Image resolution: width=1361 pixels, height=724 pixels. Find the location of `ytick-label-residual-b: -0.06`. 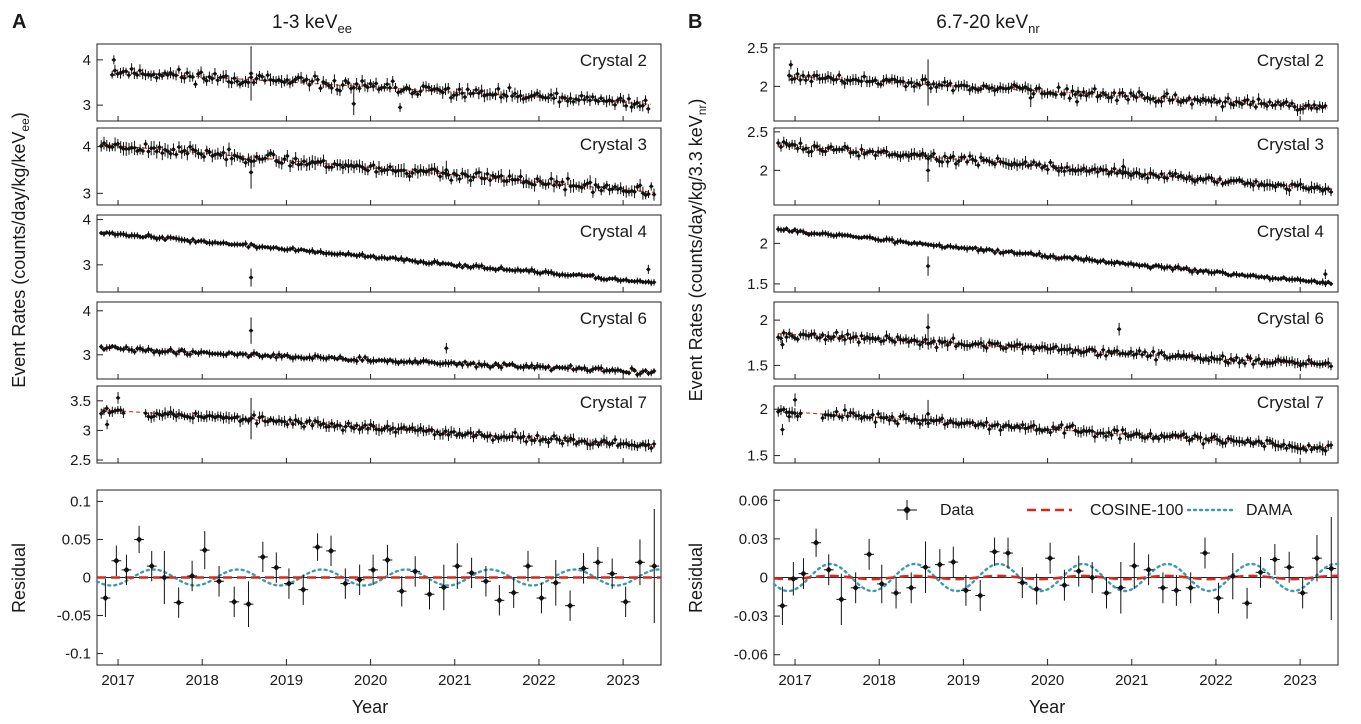

ytick-label-residual-b: -0.06 is located at coordinates (751, 655).